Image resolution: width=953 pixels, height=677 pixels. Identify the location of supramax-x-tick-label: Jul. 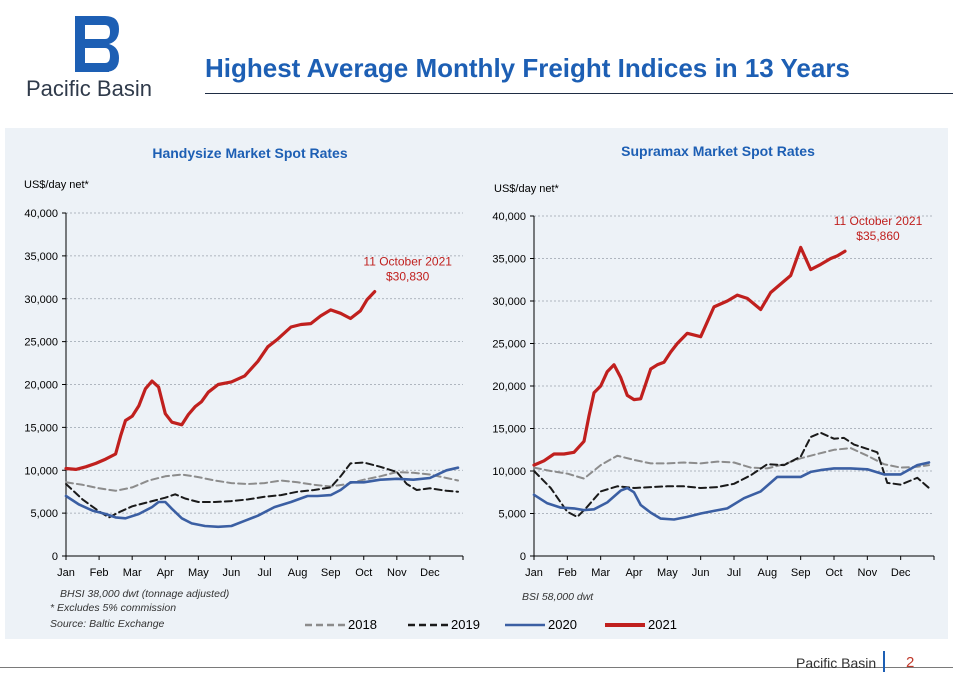
(734, 573).